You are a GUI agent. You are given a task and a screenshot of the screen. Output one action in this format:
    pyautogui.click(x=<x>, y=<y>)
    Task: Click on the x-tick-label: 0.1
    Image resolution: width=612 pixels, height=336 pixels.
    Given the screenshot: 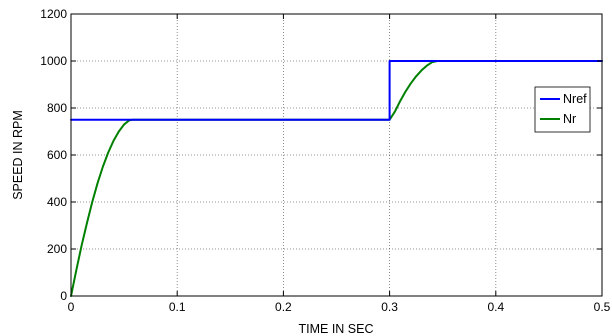 What is the action you would take?
    pyautogui.click(x=177, y=307)
    